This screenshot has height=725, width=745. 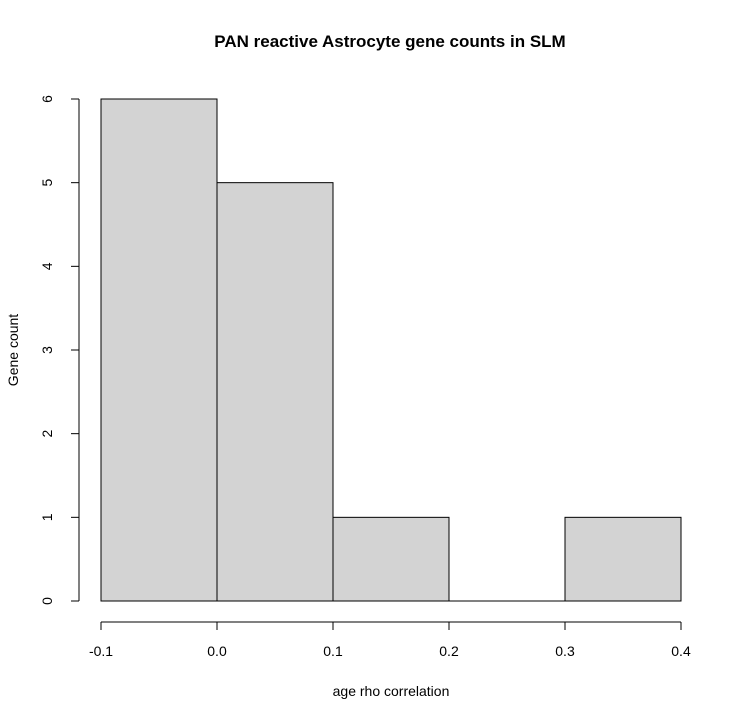 I want to click on y-tick-label: 4, so click(x=47, y=266).